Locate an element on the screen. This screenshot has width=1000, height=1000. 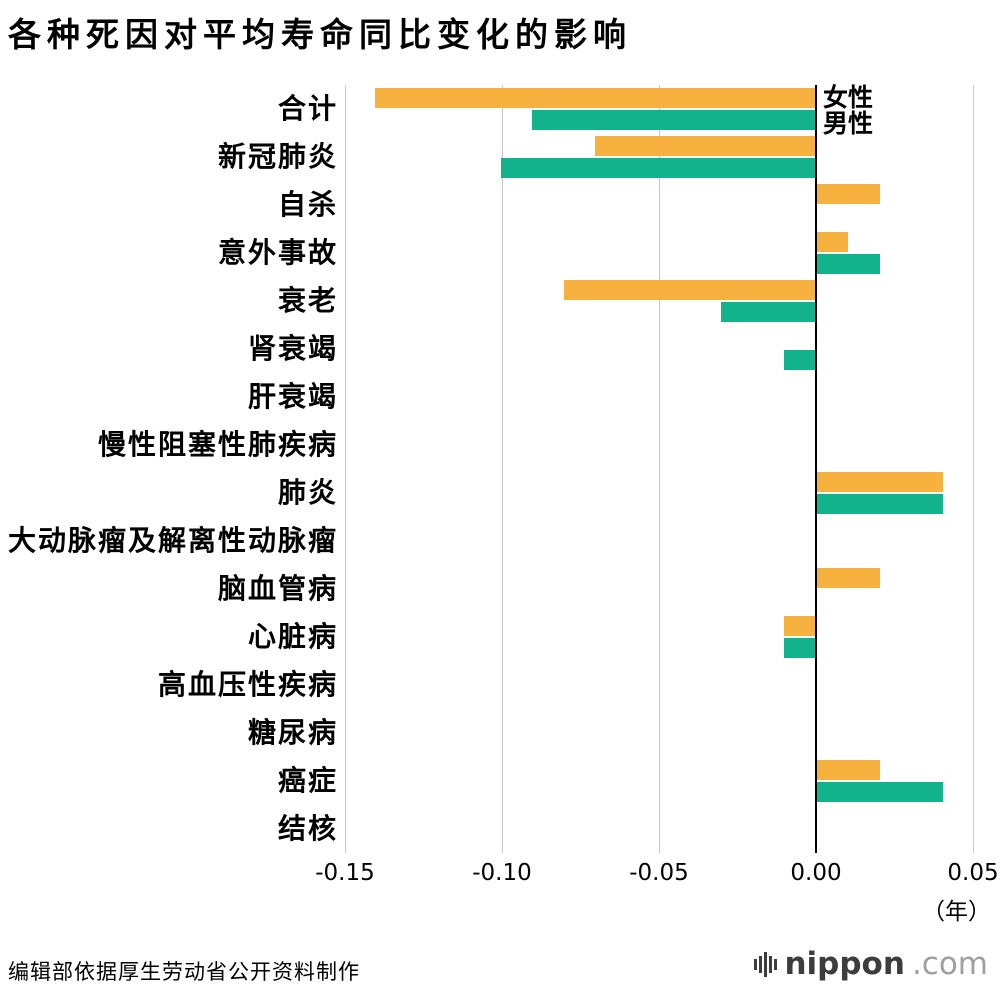
logo-text-nippon: nippon is located at coordinates (844, 964).